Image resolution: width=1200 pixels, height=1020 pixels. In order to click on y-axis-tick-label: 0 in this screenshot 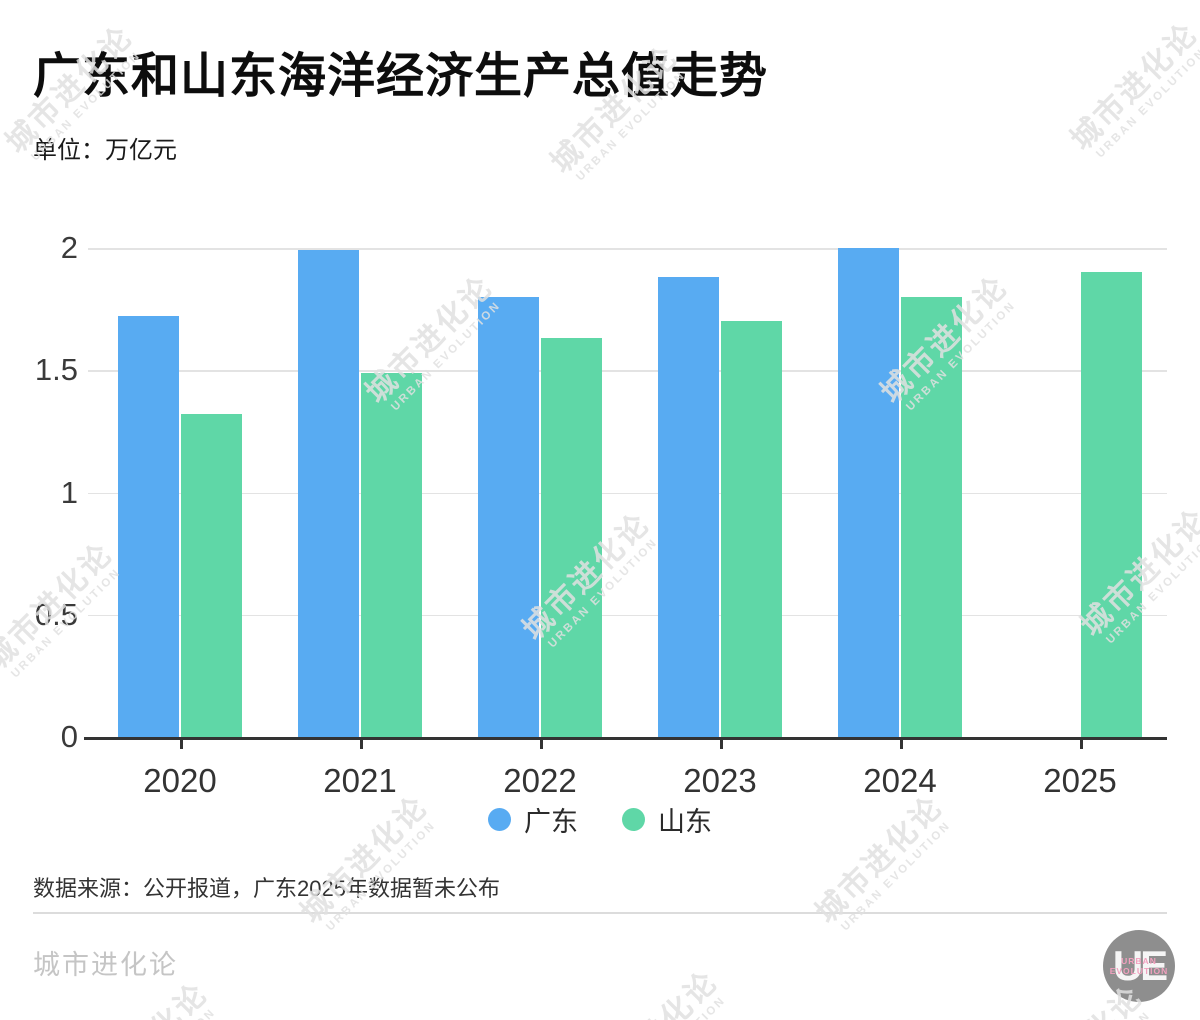, I will do `click(69, 736)`.